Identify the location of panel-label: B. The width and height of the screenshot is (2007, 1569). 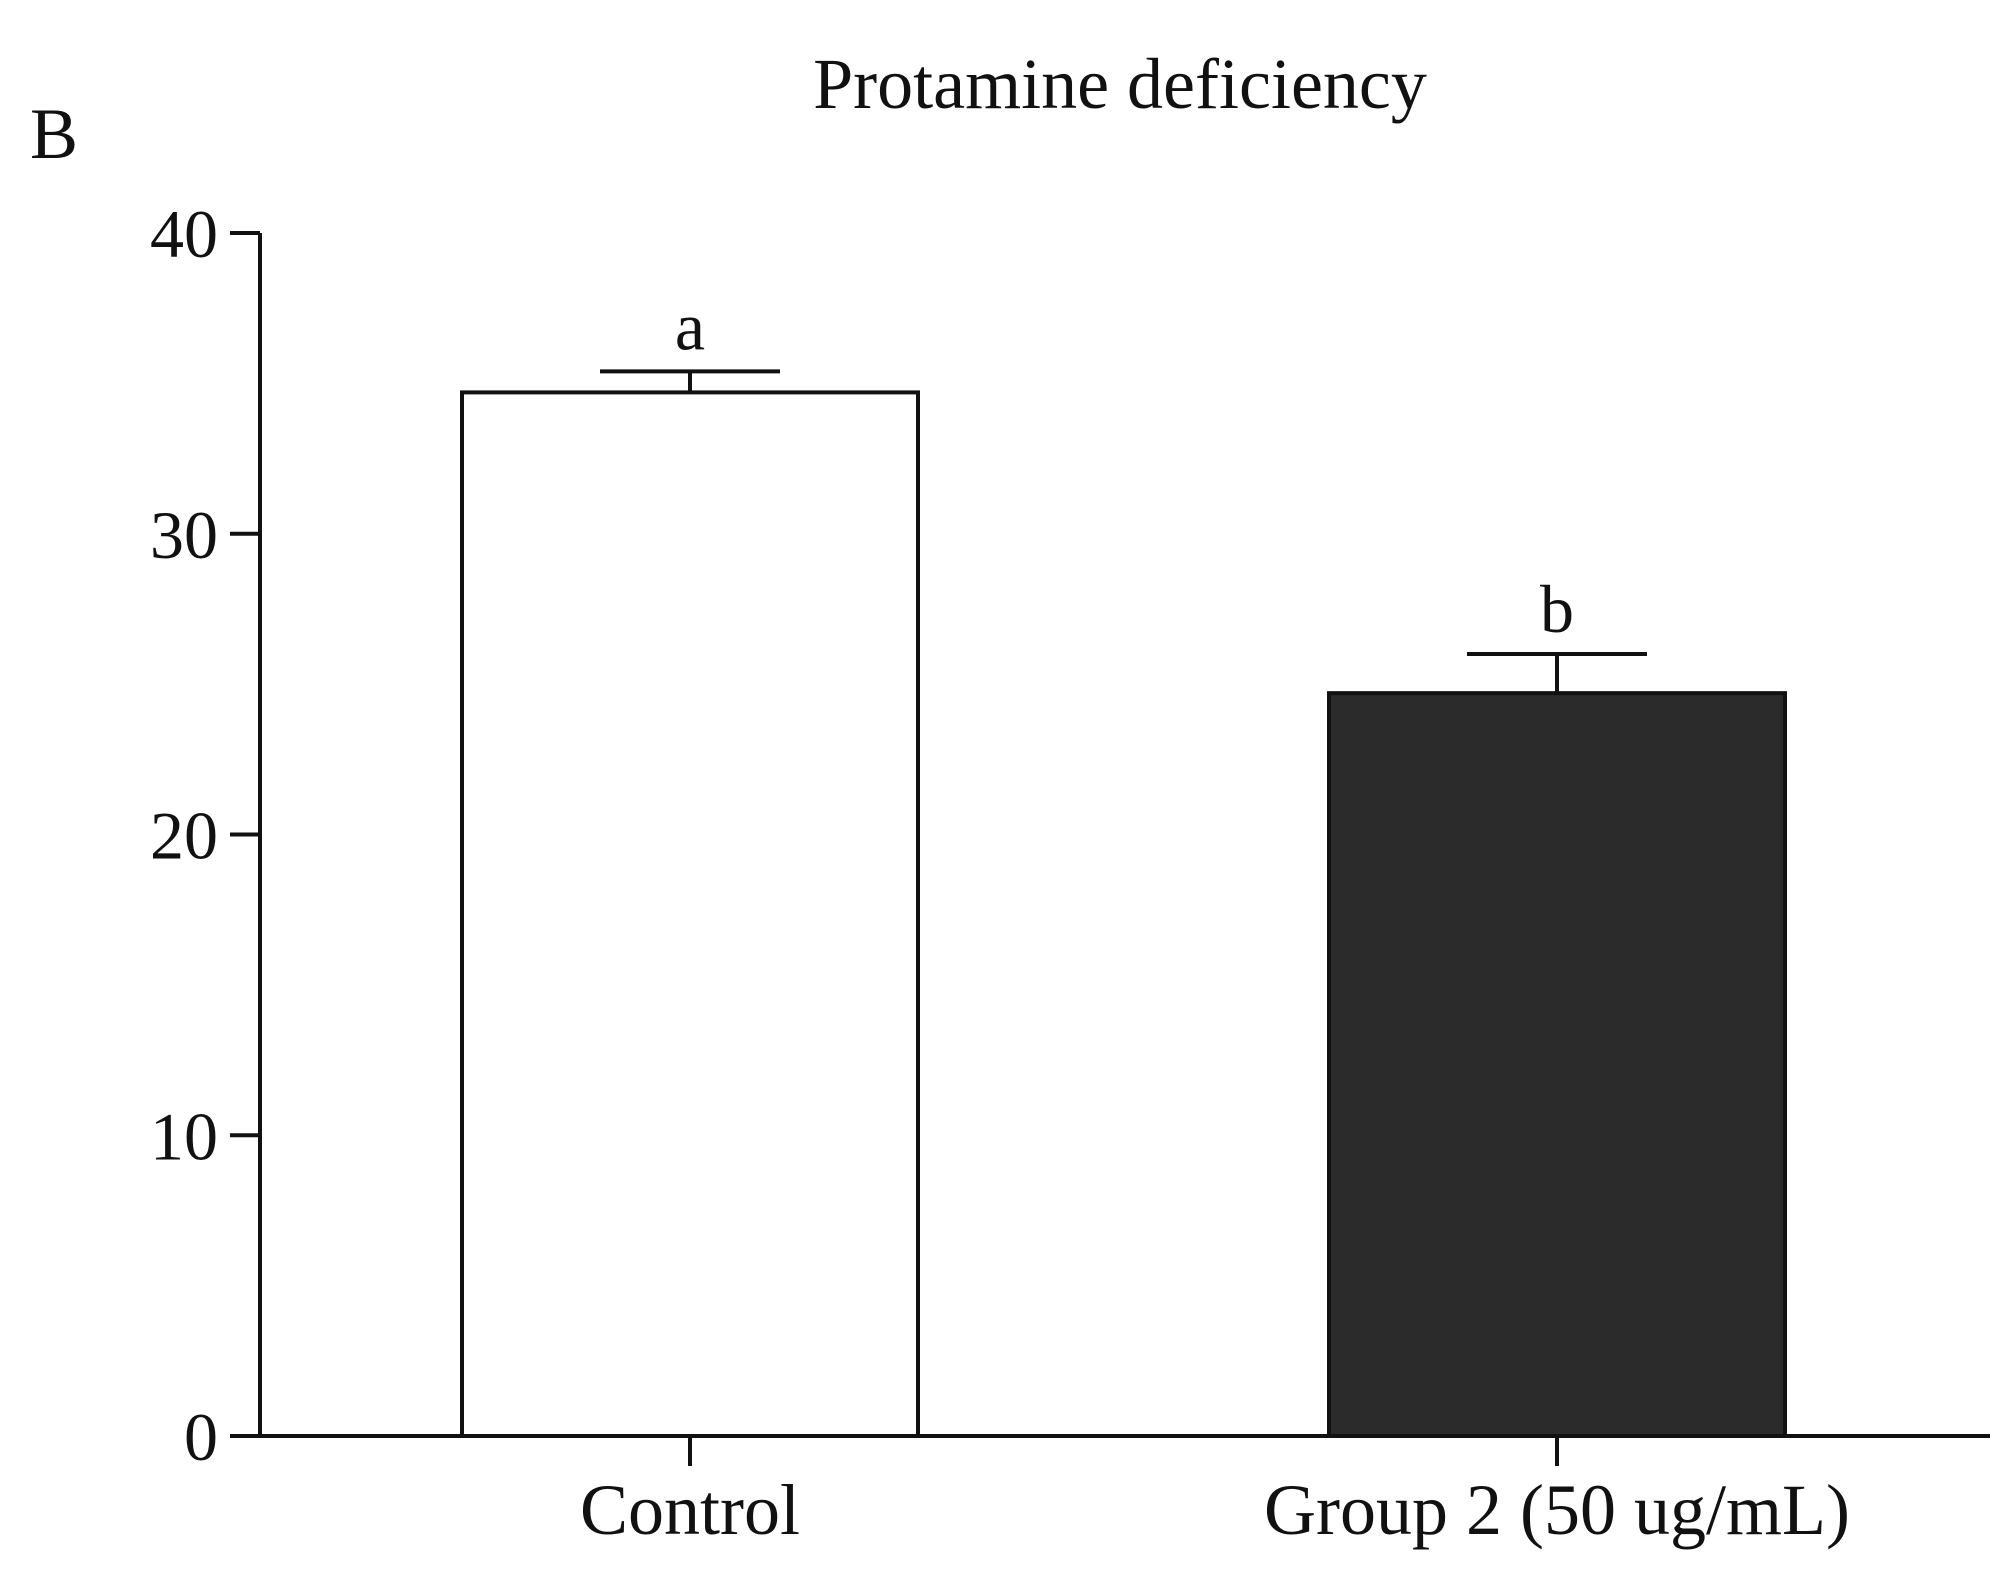
(54, 134).